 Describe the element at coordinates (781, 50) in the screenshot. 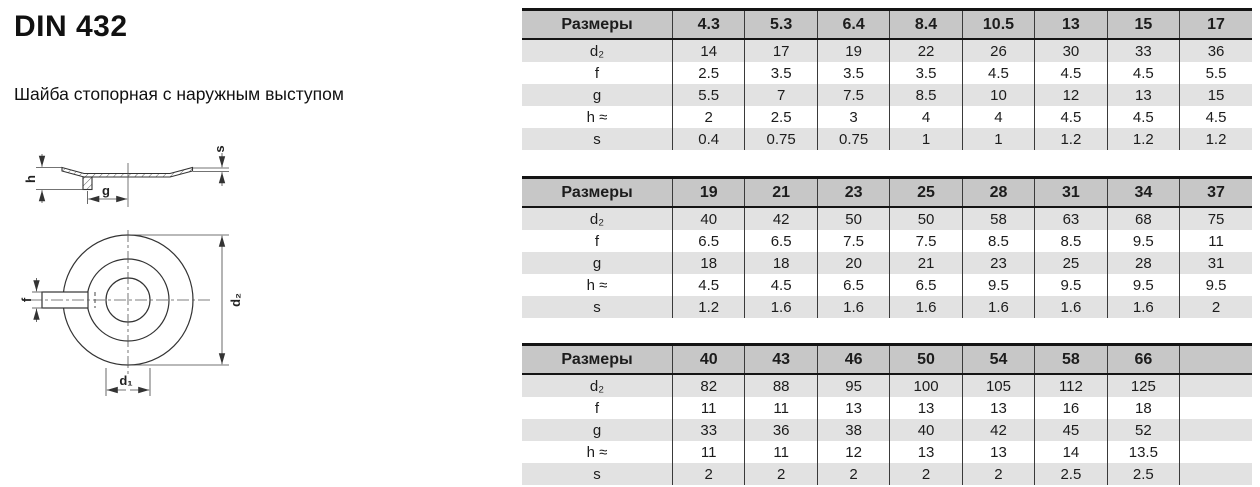

I see `table-cell: 17` at that location.